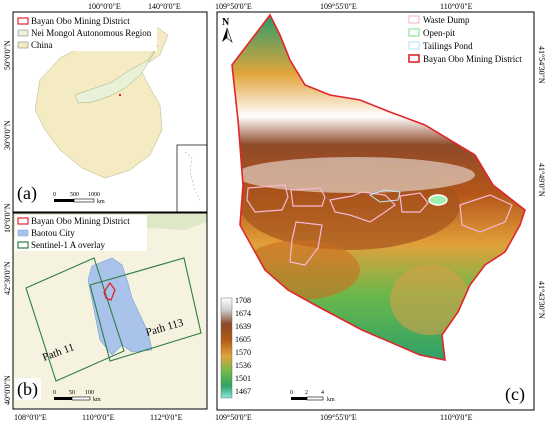  What do you see at coordinates (338, 6) in the screenshot?
I see `panel-c-top-tick-2: 109°55'0"E` at bounding box center [338, 6].